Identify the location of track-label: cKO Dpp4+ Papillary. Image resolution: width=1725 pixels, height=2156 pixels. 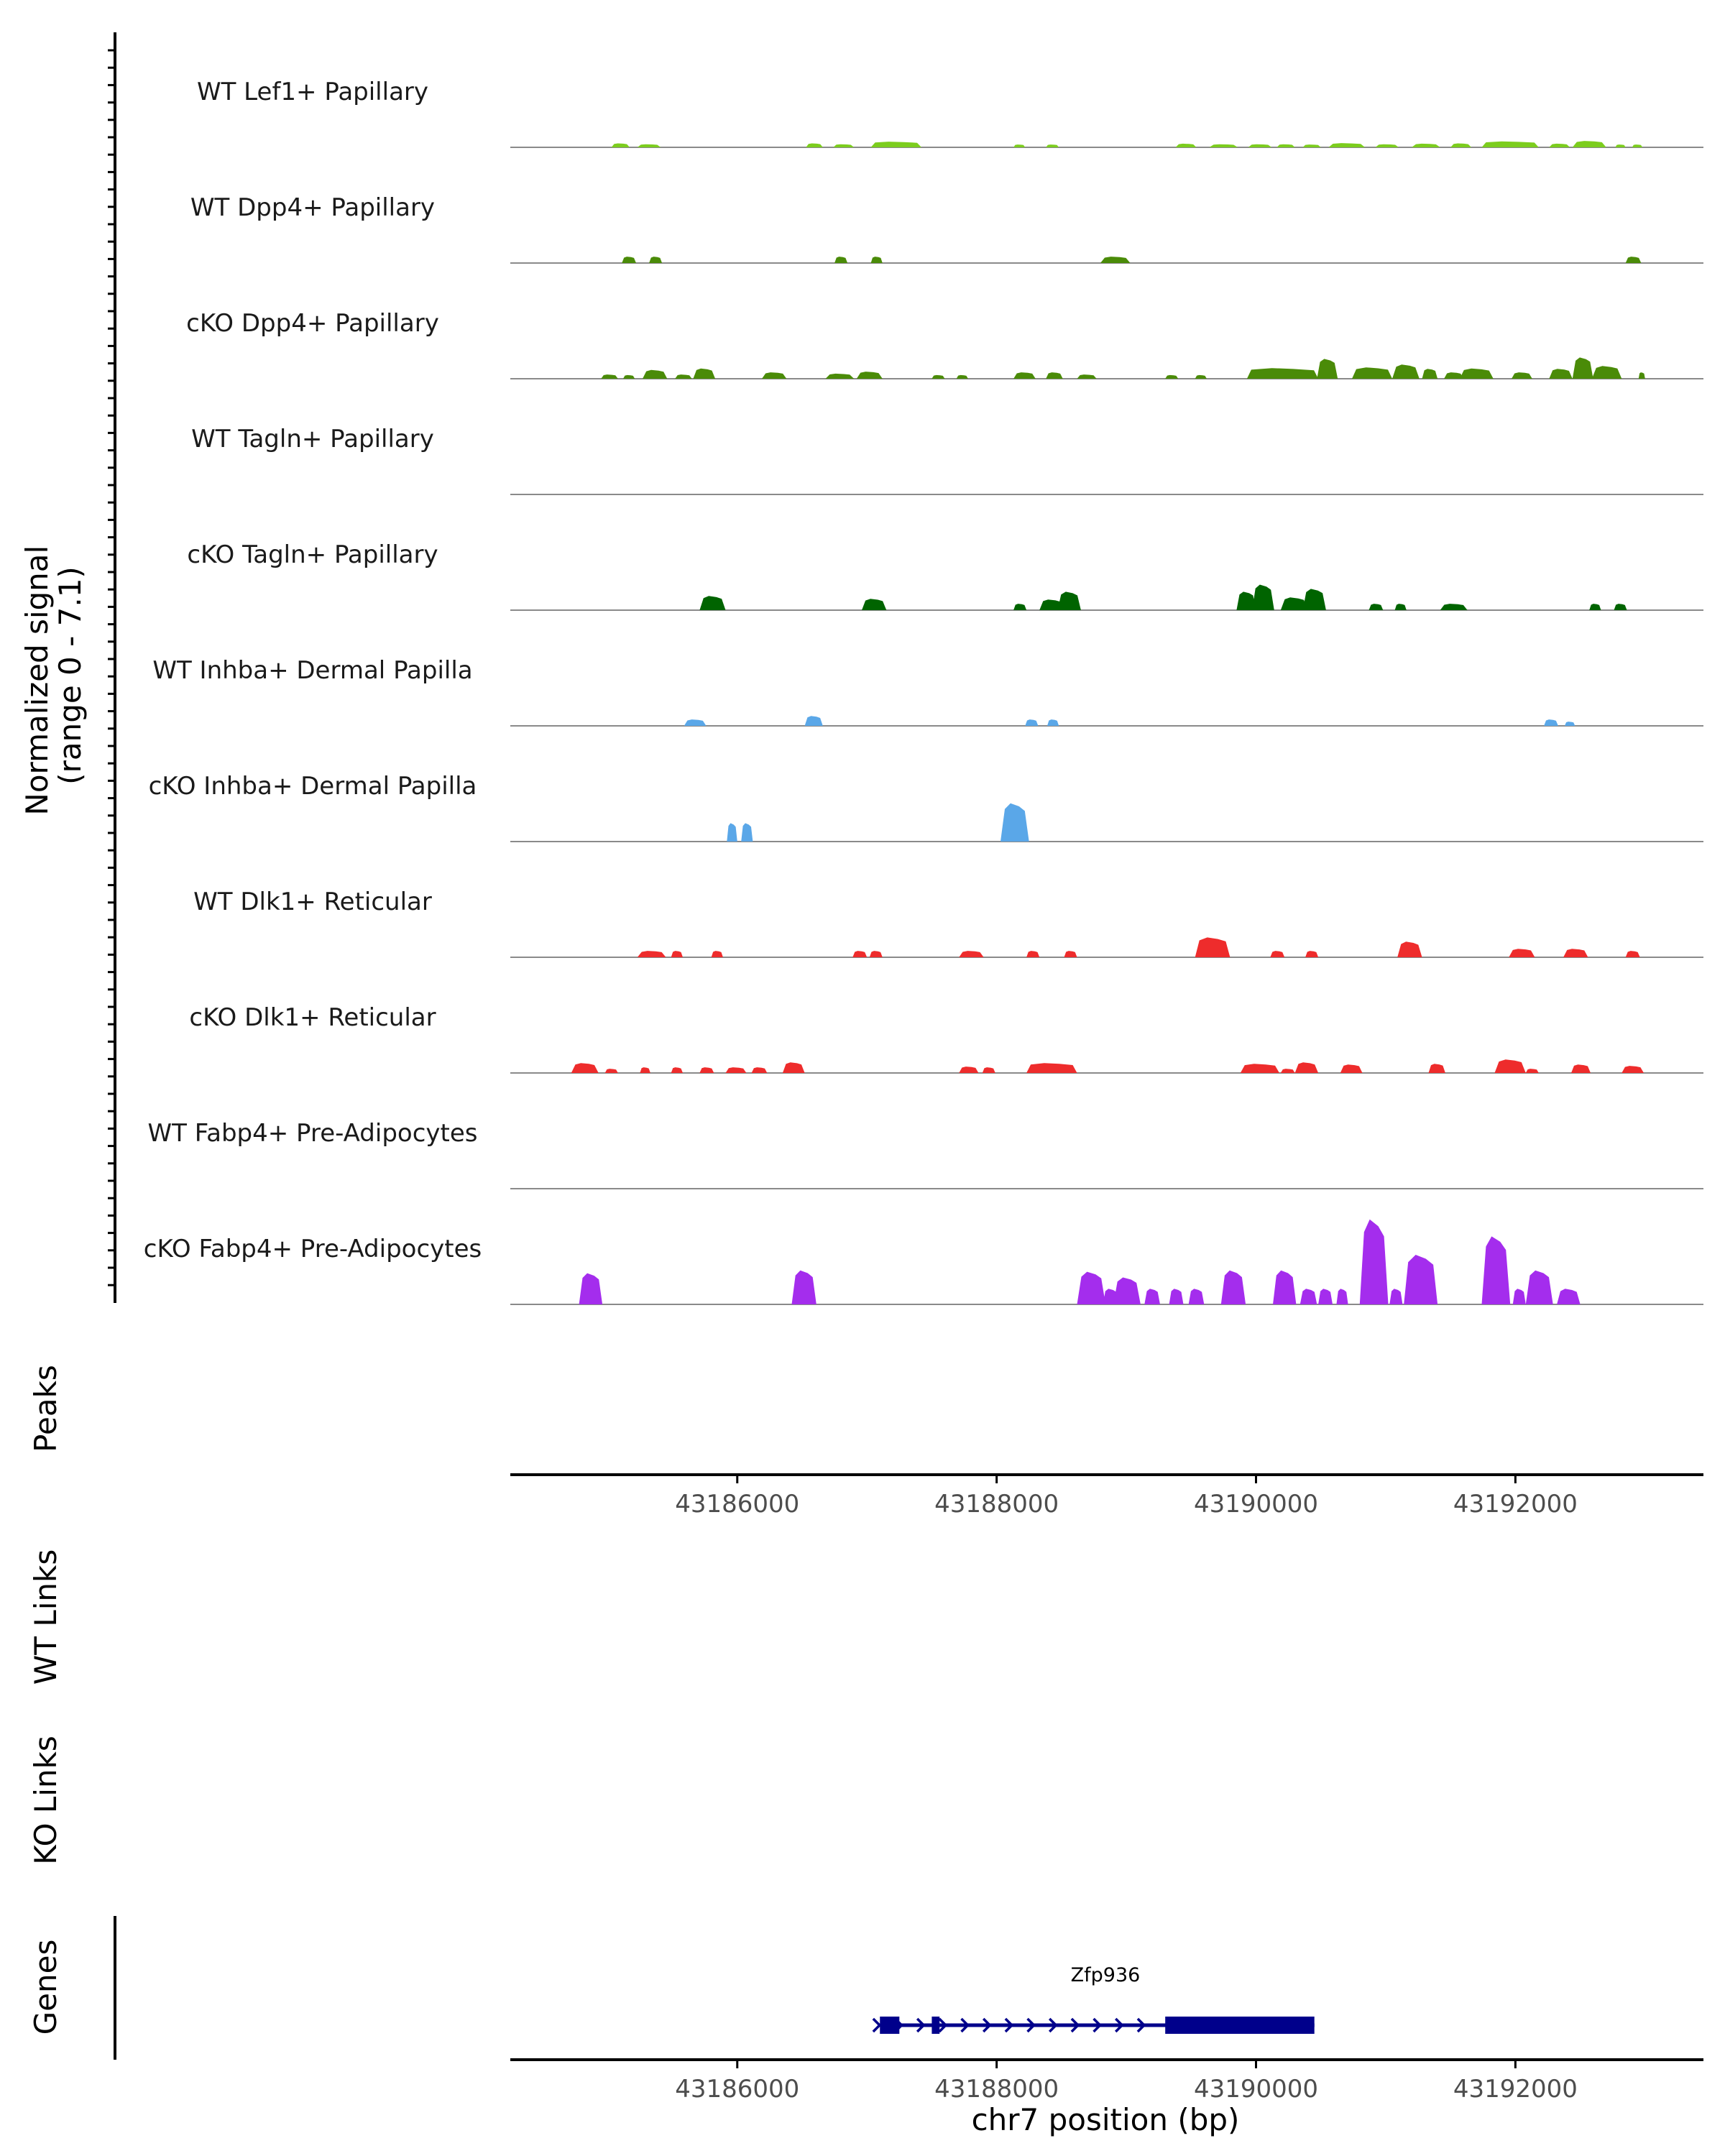
(312, 323).